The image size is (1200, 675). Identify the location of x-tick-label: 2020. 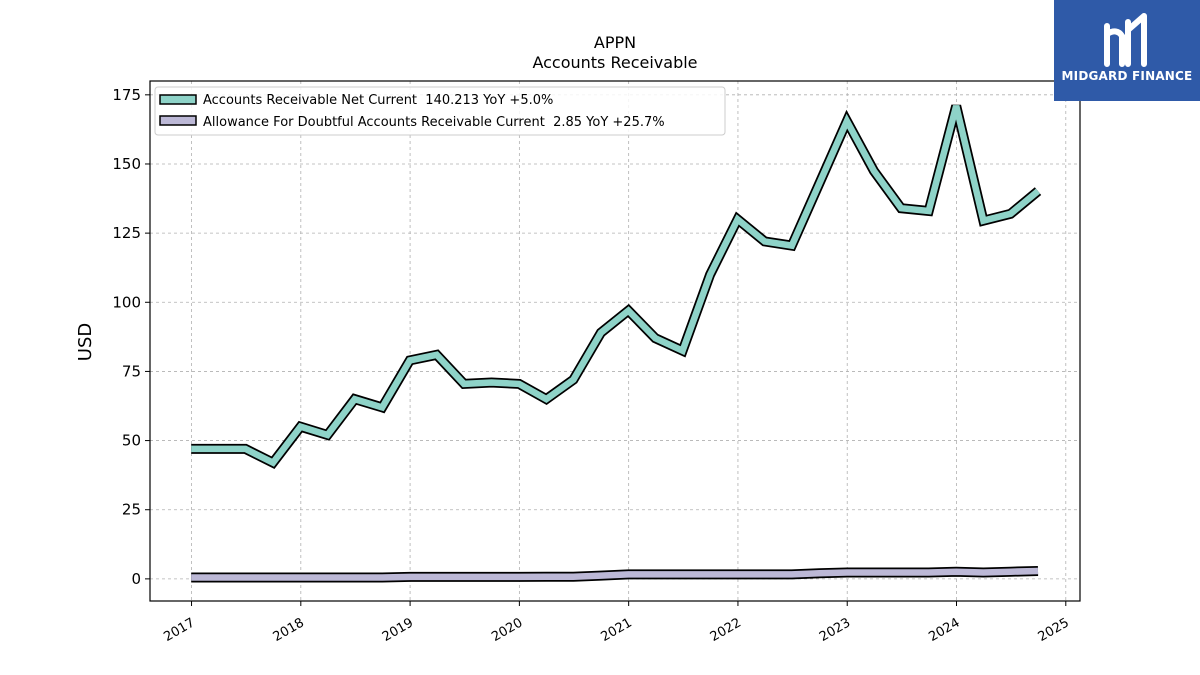
(507, 630).